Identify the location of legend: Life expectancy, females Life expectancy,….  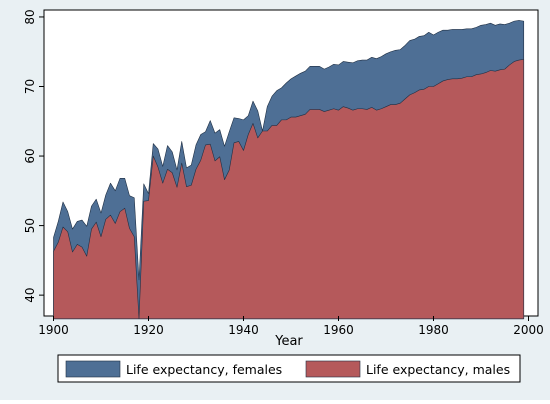
(289, 368).